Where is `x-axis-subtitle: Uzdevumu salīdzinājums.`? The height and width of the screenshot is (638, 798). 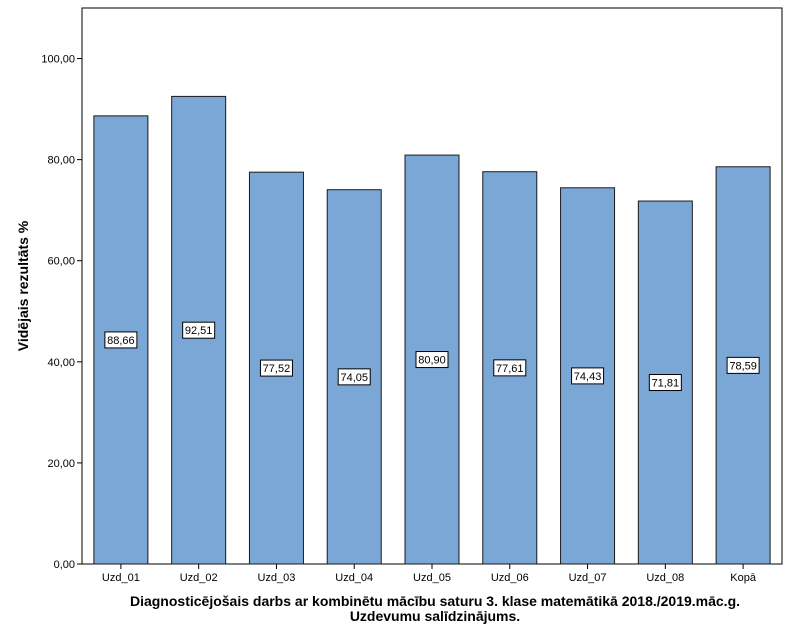
x-axis-subtitle: Uzdevumu salīdzinājums. is located at coordinates (435, 616).